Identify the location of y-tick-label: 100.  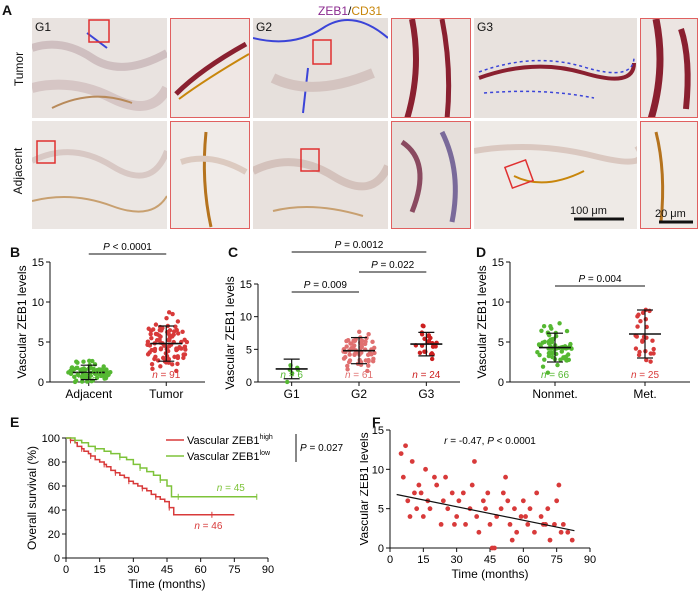
(51, 439).